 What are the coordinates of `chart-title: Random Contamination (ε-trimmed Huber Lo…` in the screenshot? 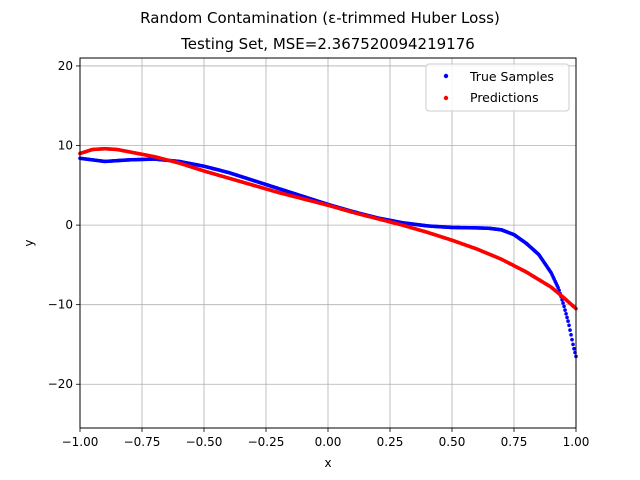 It's located at (320, 18).